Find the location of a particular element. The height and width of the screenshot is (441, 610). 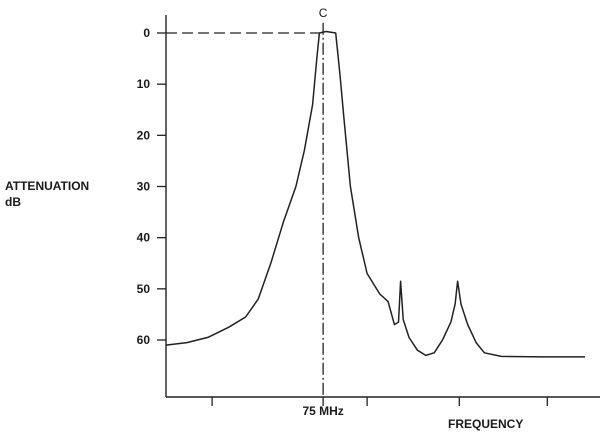

y-tick-label: 60 is located at coordinates (144, 340).